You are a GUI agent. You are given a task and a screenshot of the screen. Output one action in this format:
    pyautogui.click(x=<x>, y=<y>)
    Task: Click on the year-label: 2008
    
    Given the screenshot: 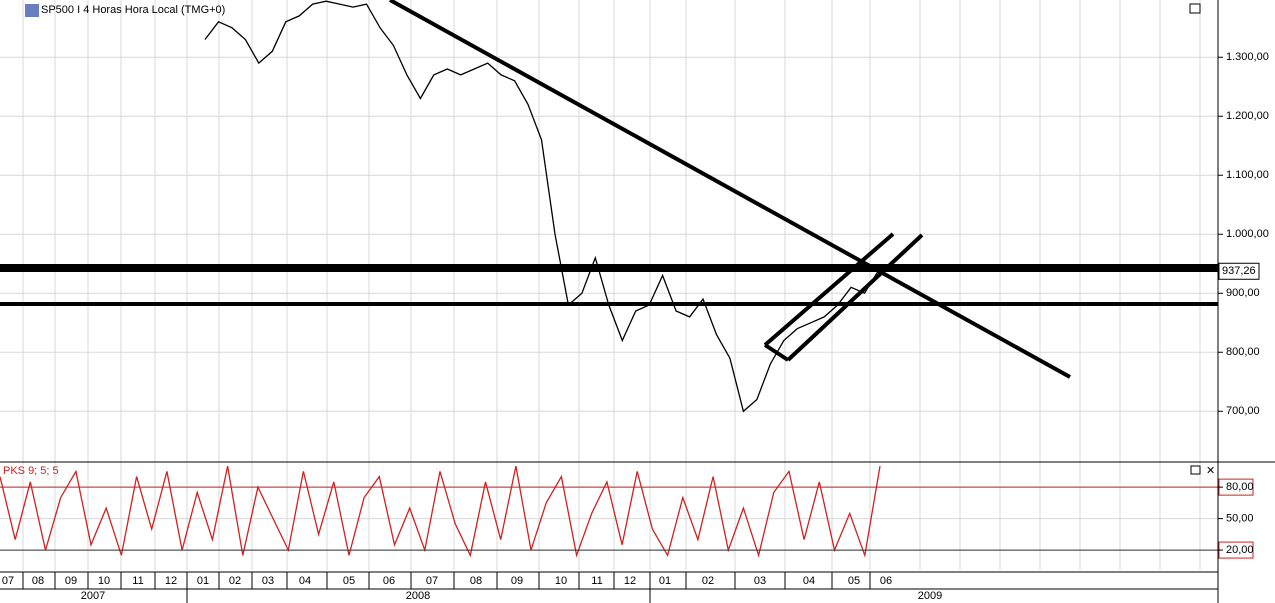 What is the action you would take?
    pyautogui.click(x=418, y=596)
    